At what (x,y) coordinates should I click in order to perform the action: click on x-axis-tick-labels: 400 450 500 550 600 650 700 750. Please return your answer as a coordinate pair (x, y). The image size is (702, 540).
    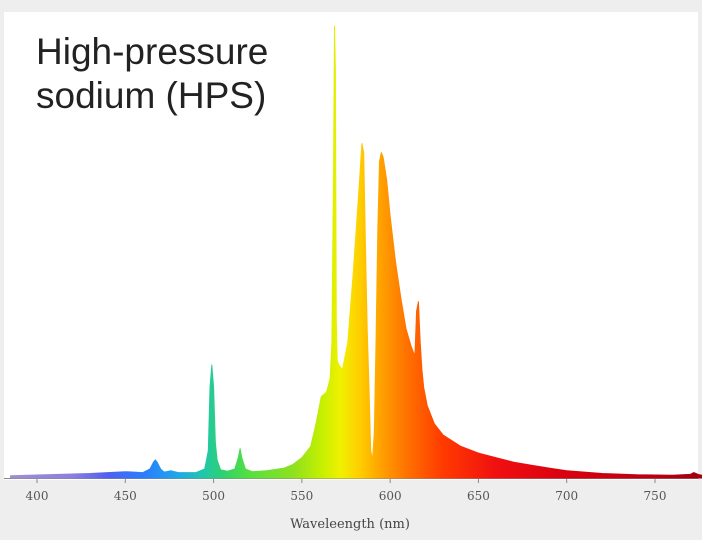
    Looking at the image, I should click on (346, 496).